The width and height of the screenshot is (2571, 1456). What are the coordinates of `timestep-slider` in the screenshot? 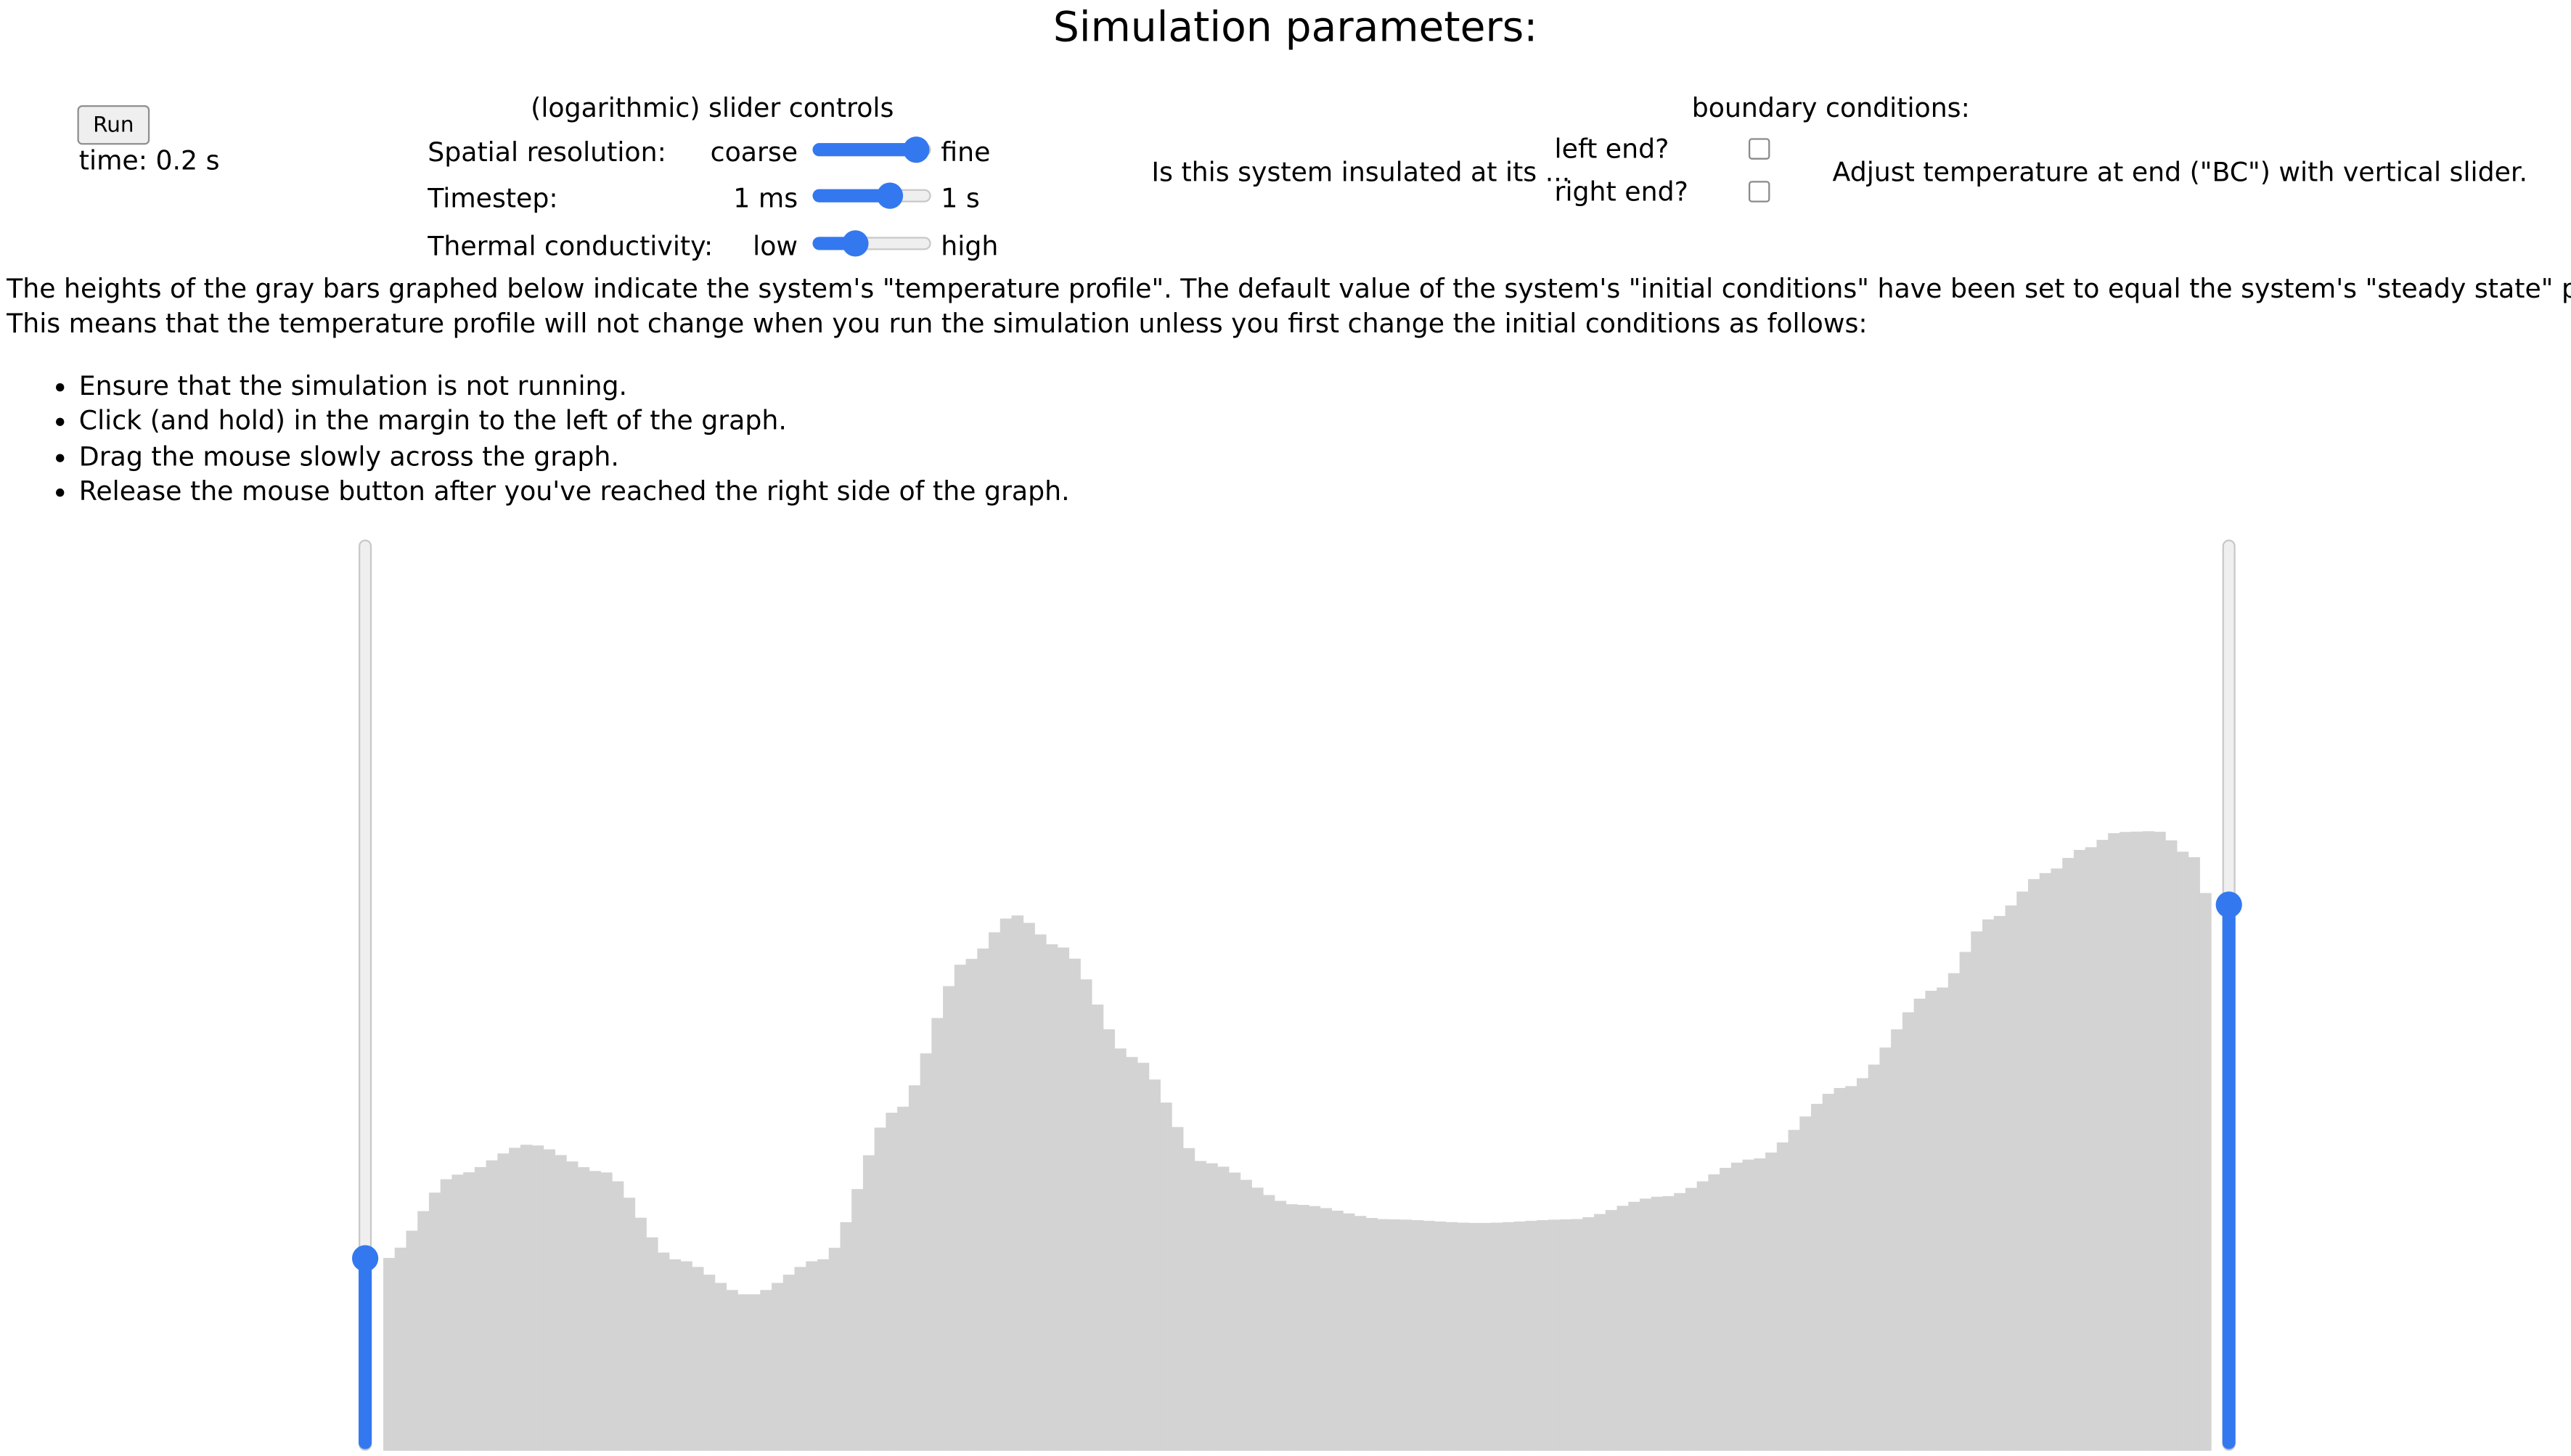 It's located at (871, 195).